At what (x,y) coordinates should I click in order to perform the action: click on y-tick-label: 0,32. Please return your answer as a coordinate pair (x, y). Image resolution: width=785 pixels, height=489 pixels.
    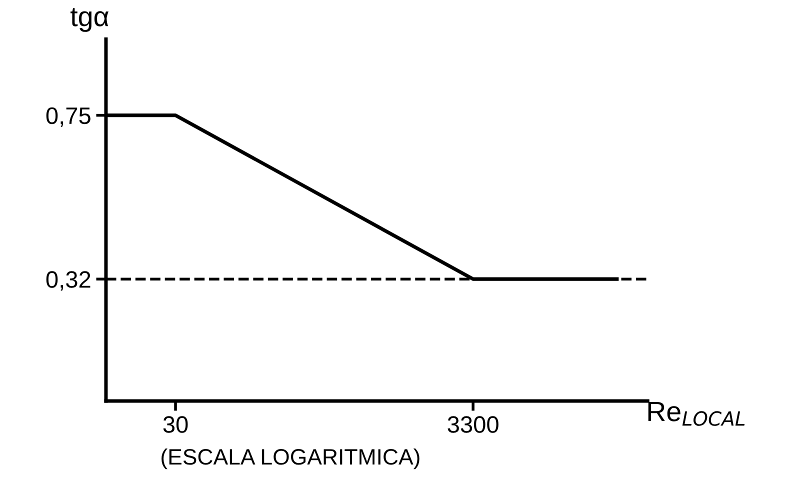
    Looking at the image, I should click on (68, 281).